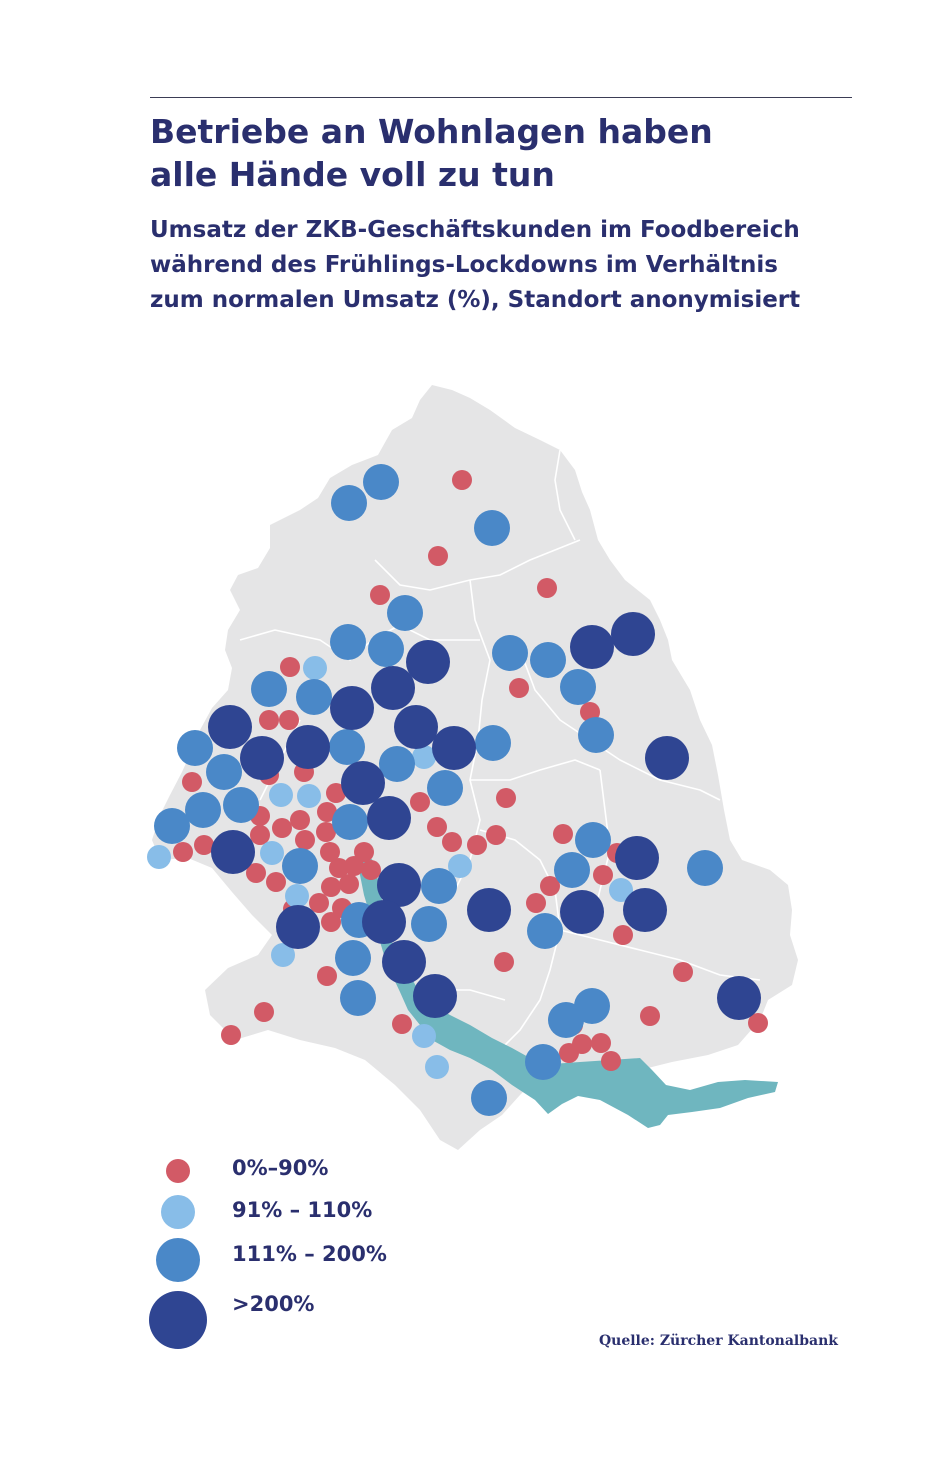 This screenshot has height=1479, width=940. Describe the element at coordinates (380, 550) in the screenshot. I see `inner-lobe-north` at that location.